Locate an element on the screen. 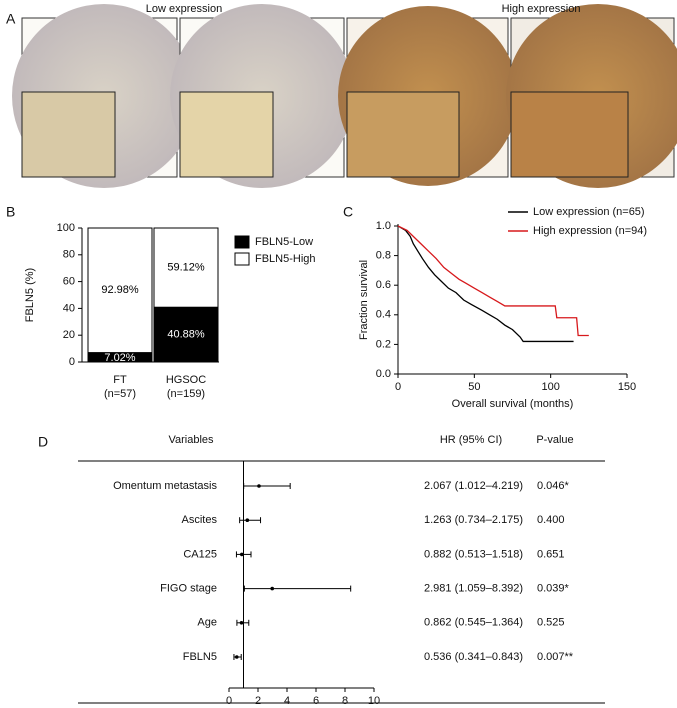 The image size is (677, 708). panel-label: D is located at coordinates (43, 442).